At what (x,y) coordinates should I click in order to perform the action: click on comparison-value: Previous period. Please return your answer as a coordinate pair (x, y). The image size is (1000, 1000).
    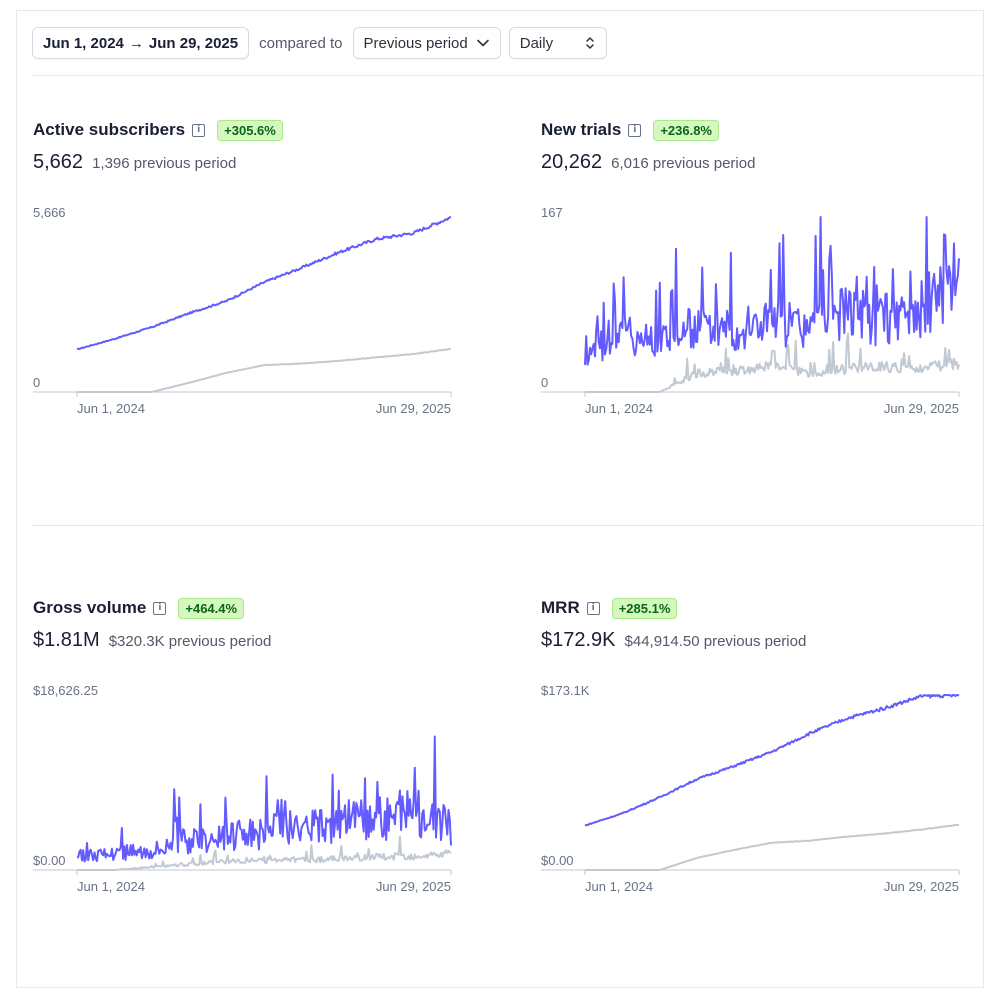
    Looking at the image, I should click on (415, 43).